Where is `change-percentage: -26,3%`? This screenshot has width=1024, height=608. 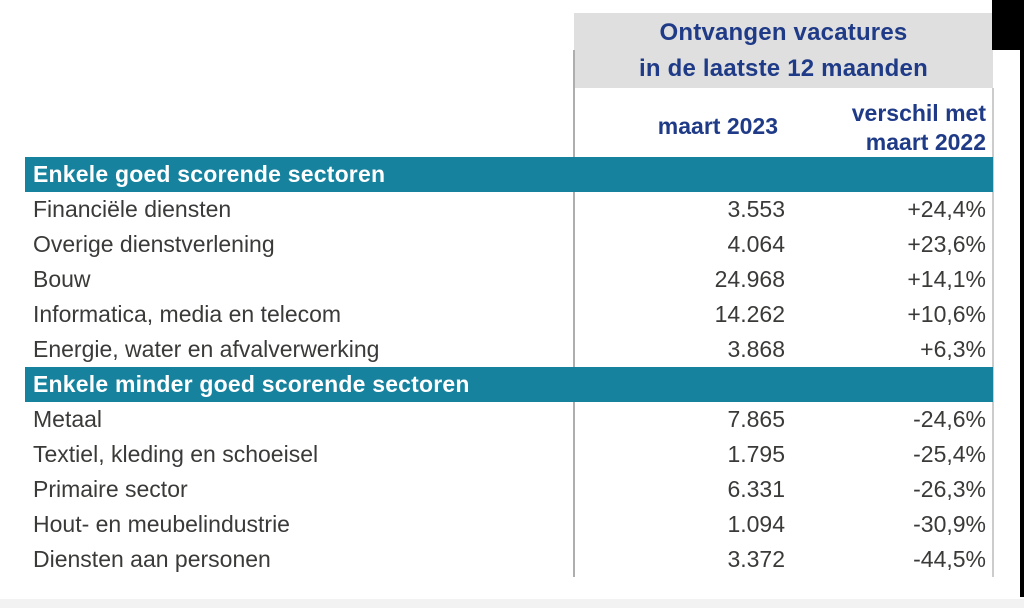 change-percentage: -26,3% is located at coordinates (949, 489).